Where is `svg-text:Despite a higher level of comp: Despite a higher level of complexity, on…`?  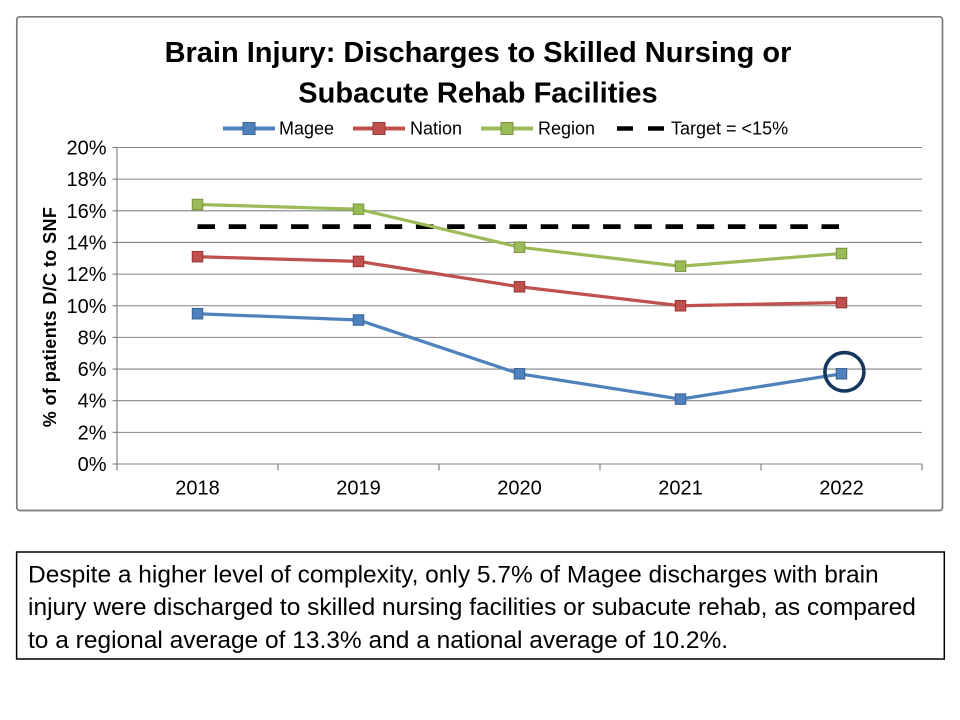
svg-text:Despite a higher level of comp: Despite a higher level of complexity, on… is located at coordinates (453, 575).